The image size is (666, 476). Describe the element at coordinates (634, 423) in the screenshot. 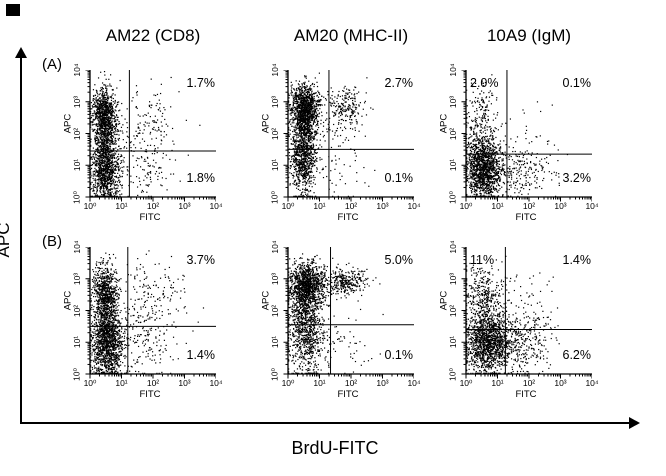

I see `x-axis-arrowhead-icon` at that location.